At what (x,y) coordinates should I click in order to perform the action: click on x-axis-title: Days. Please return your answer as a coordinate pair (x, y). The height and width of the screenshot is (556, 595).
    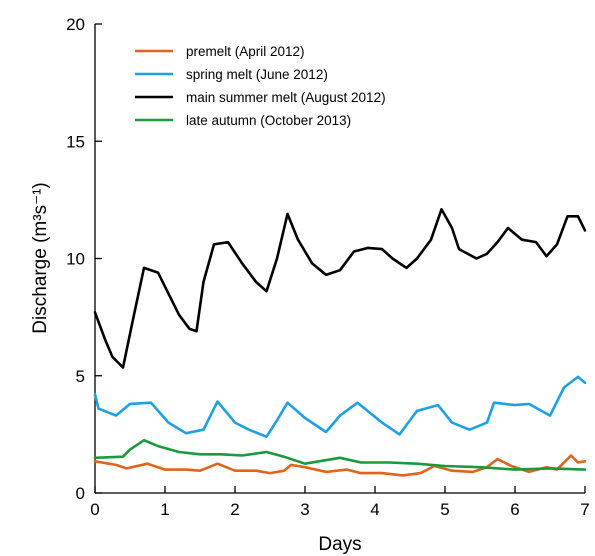
    Looking at the image, I should click on (339, 544).